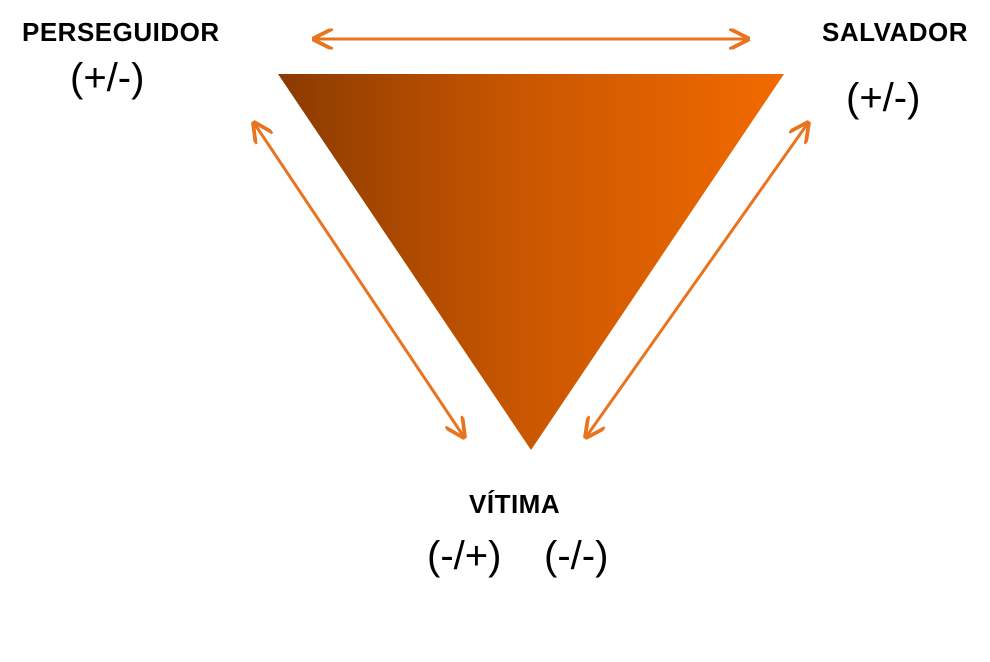 The height and width of the screenshot is (662, 990). What do you see at coordinates (107, 78) in the screenshot?
I see `persecutor-sign: (+/-)` at bounding box center [107, 78].